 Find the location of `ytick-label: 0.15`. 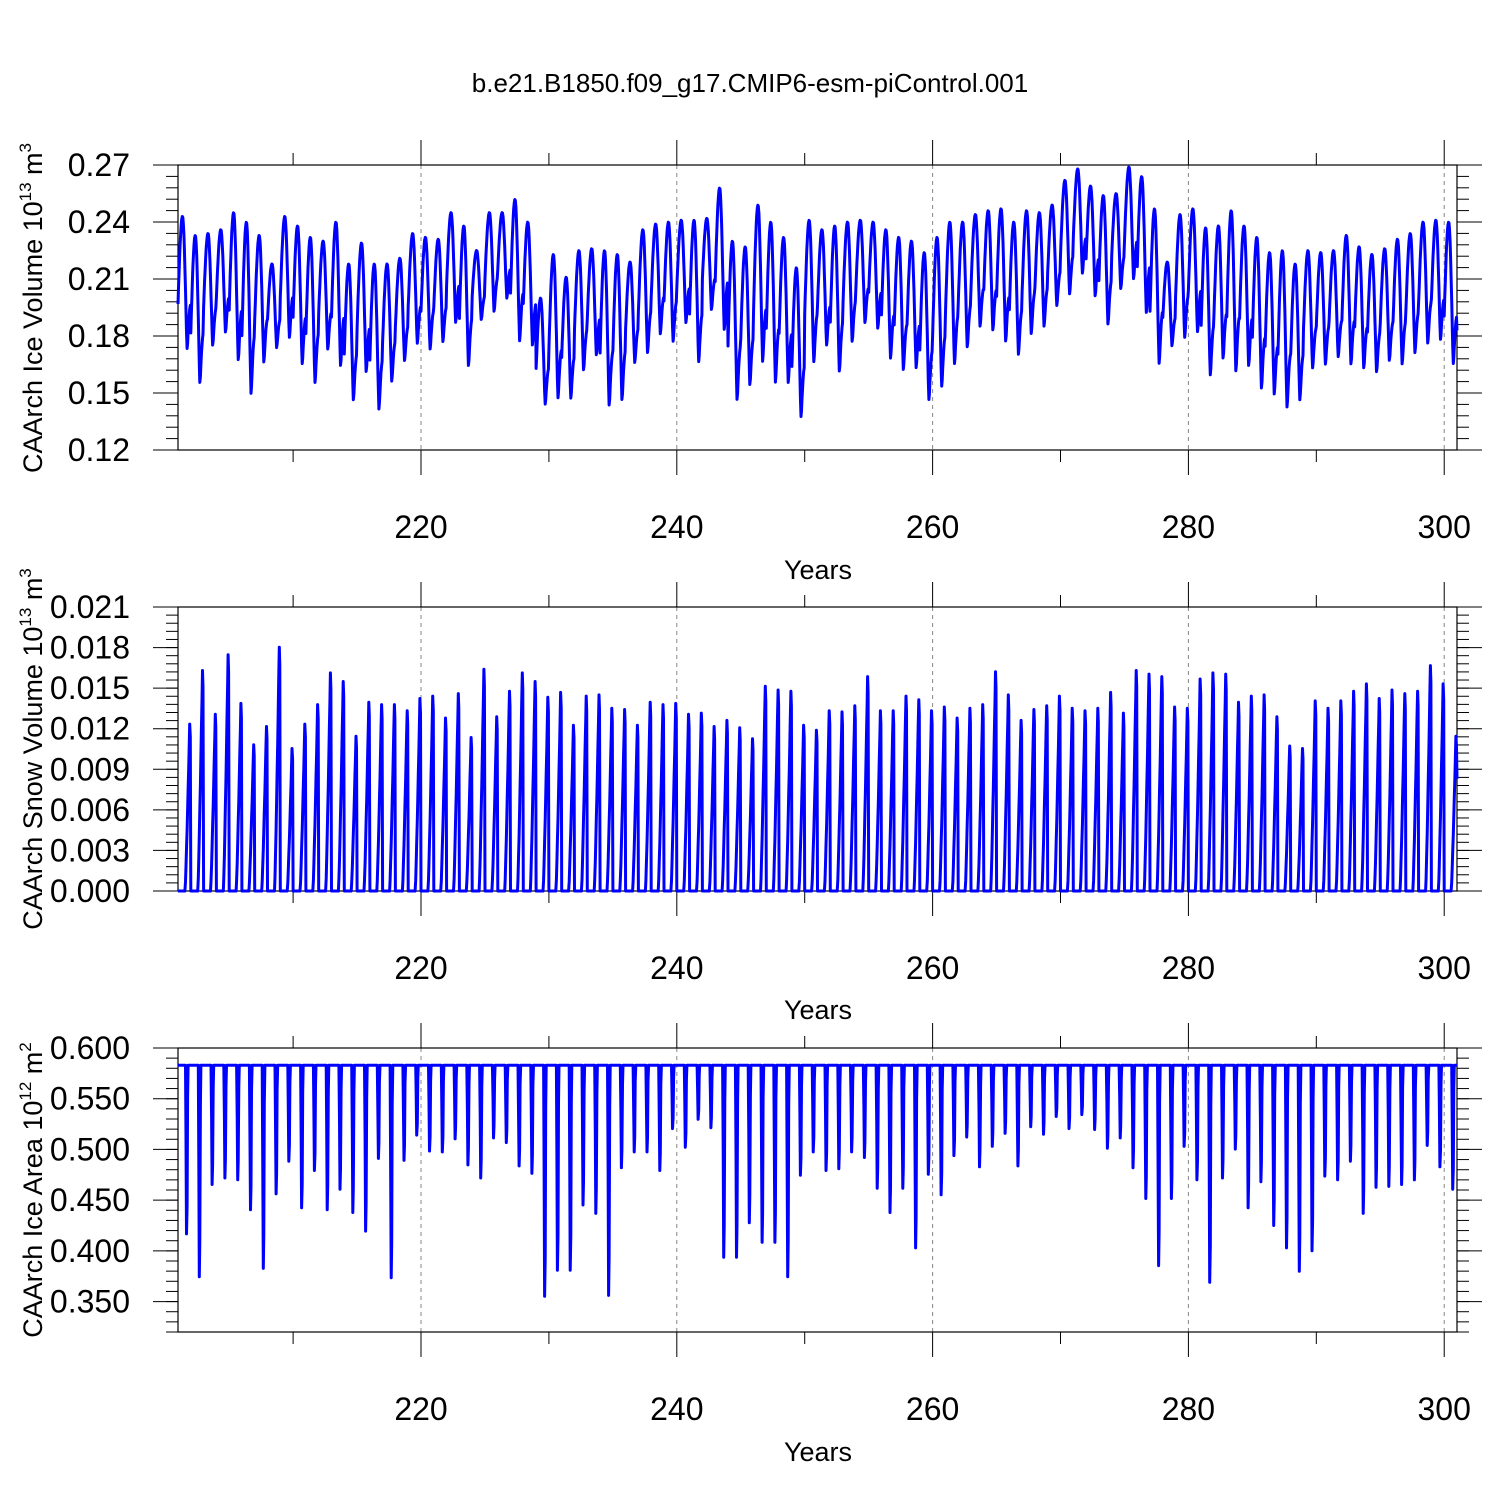

ytick-label: 0.15 is located at coordinates (99, 393).